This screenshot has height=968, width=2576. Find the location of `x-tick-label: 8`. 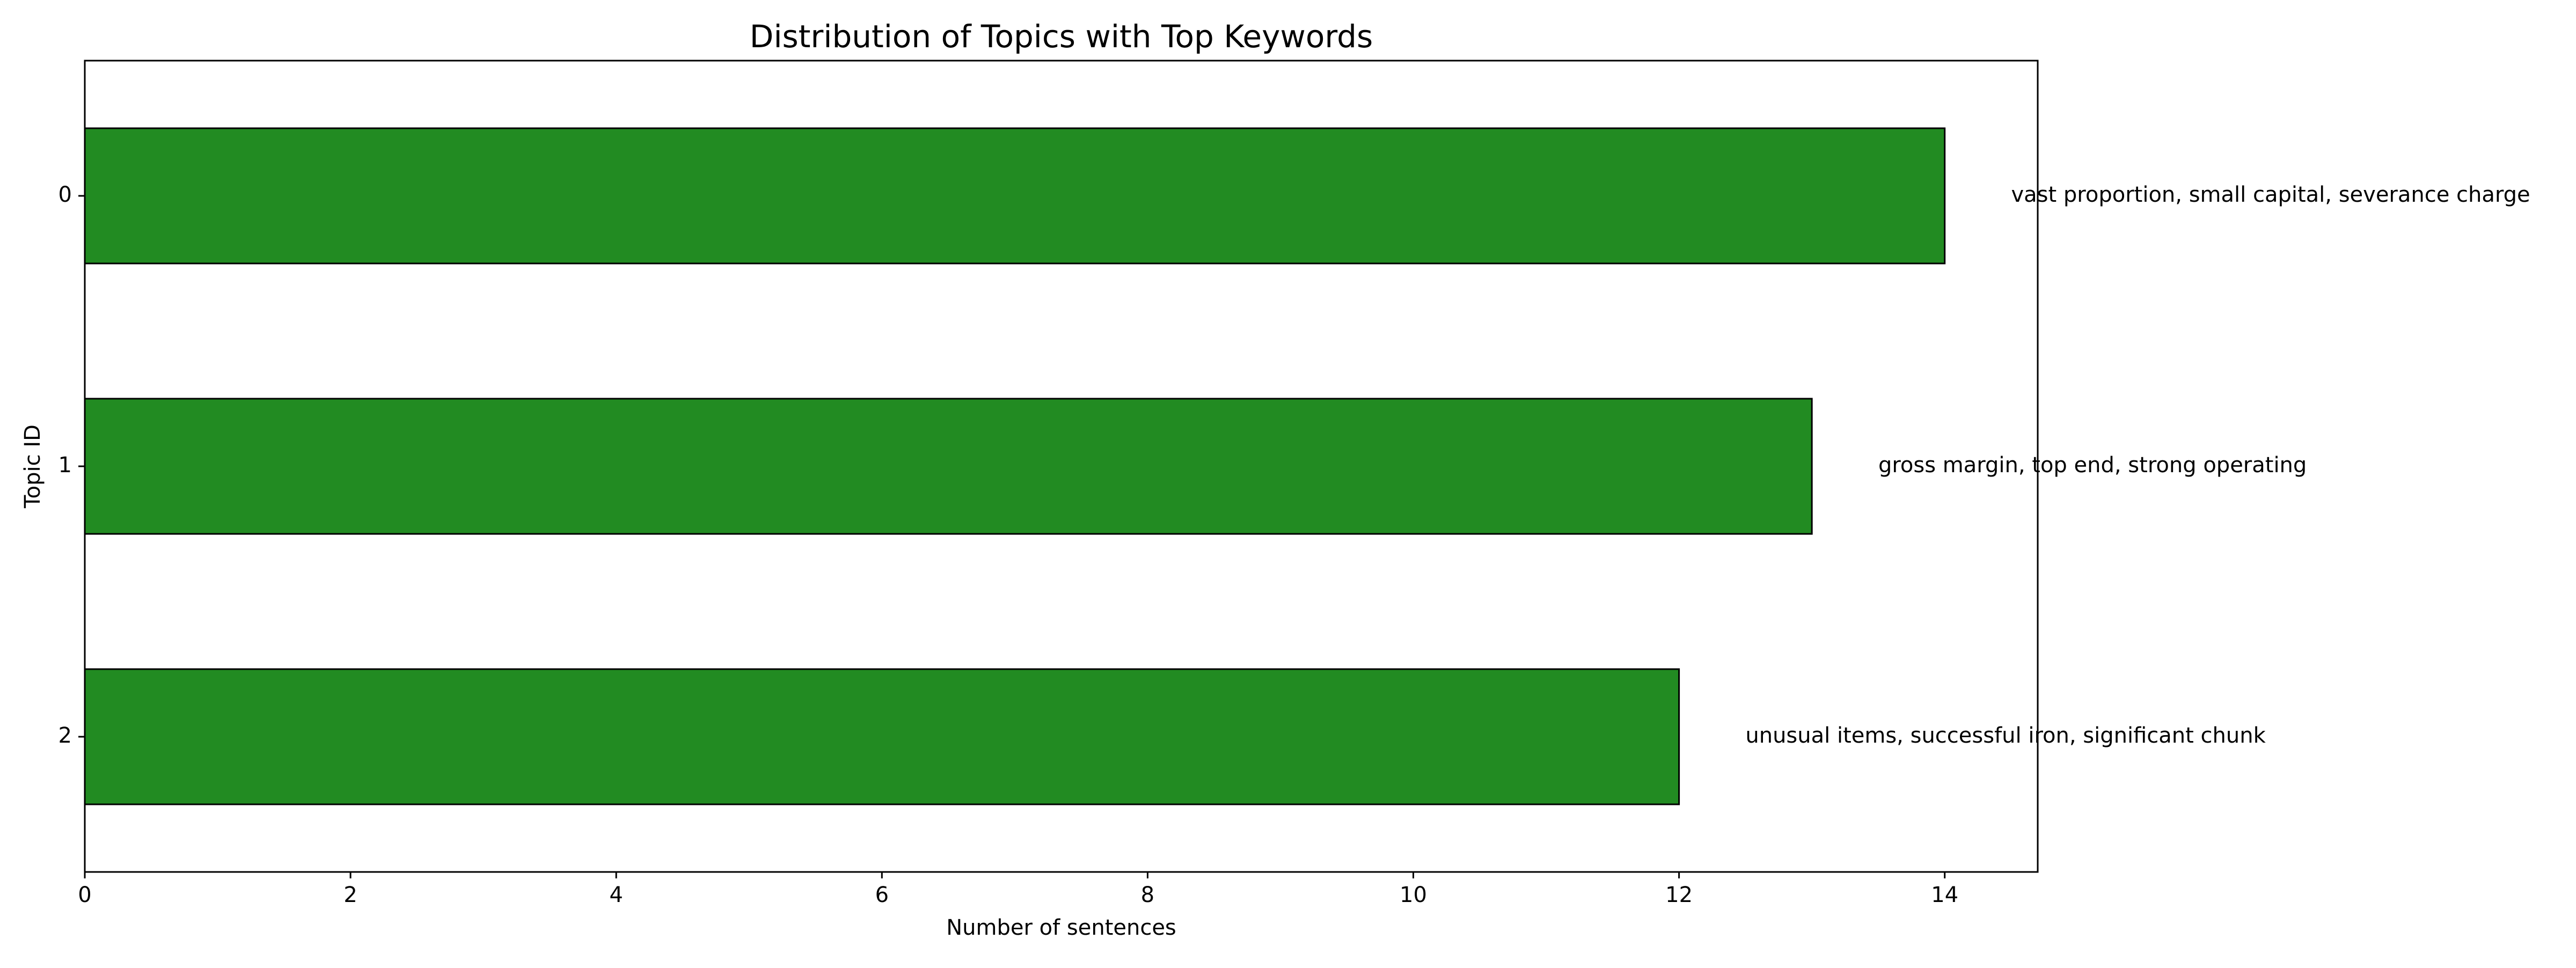

x-tick-label: 8 is located at coordinates (1147, 895).